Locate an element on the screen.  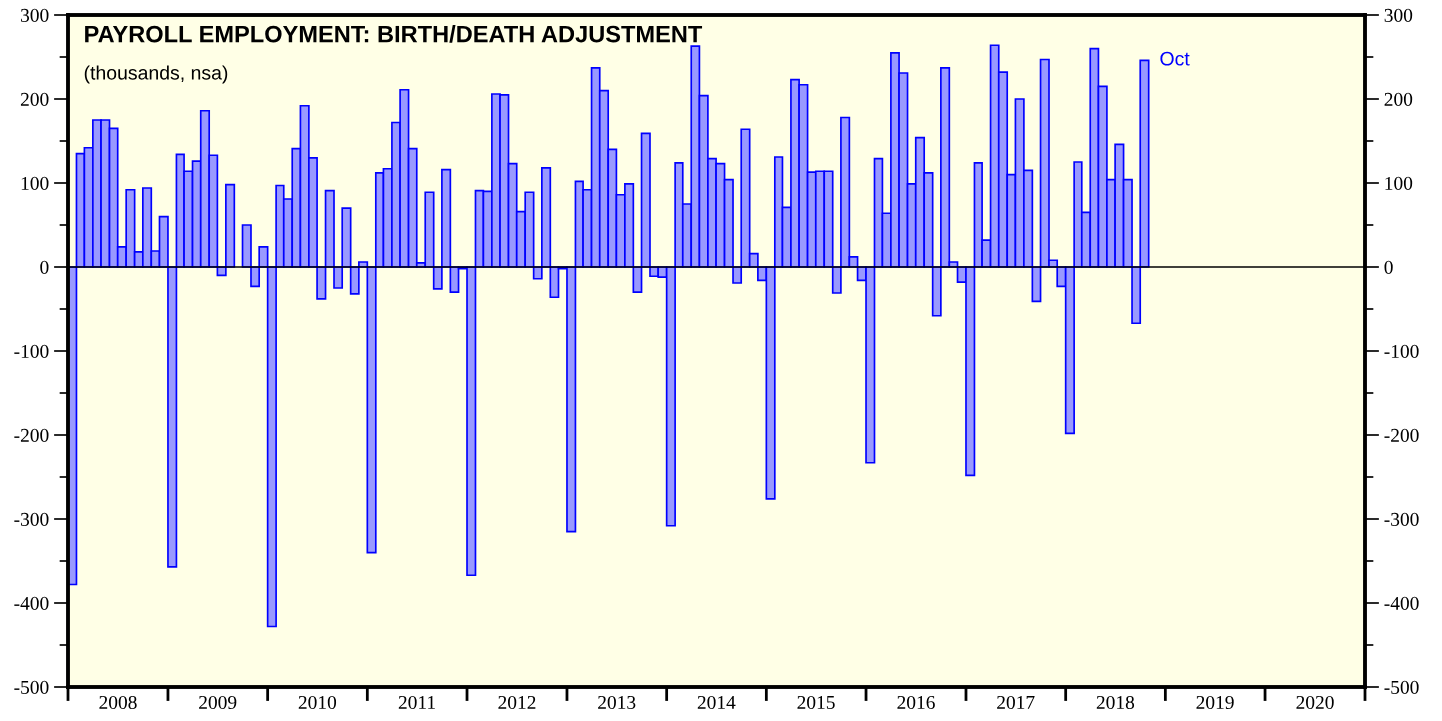
y-tick-label: -400 is located at coordinates (31, 603).